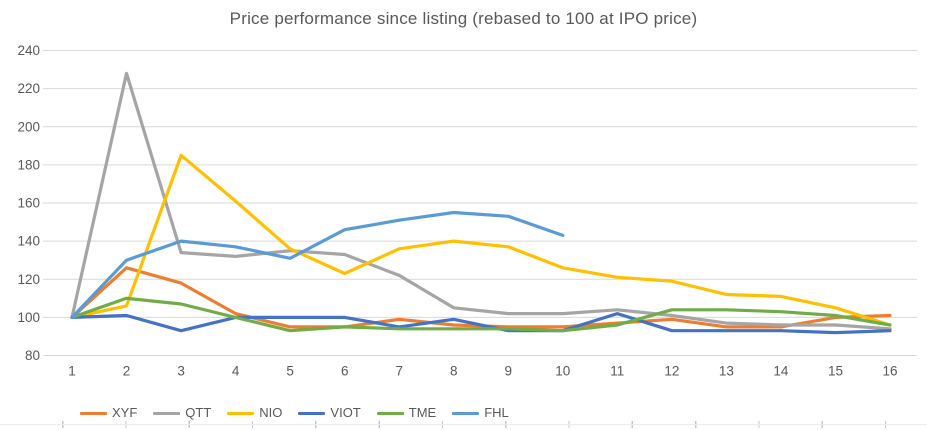  What do you see at coordinates (617, 371) in the screenshot?
I see `x-axis-tick-label: 11` at bounding box center [617, 371].